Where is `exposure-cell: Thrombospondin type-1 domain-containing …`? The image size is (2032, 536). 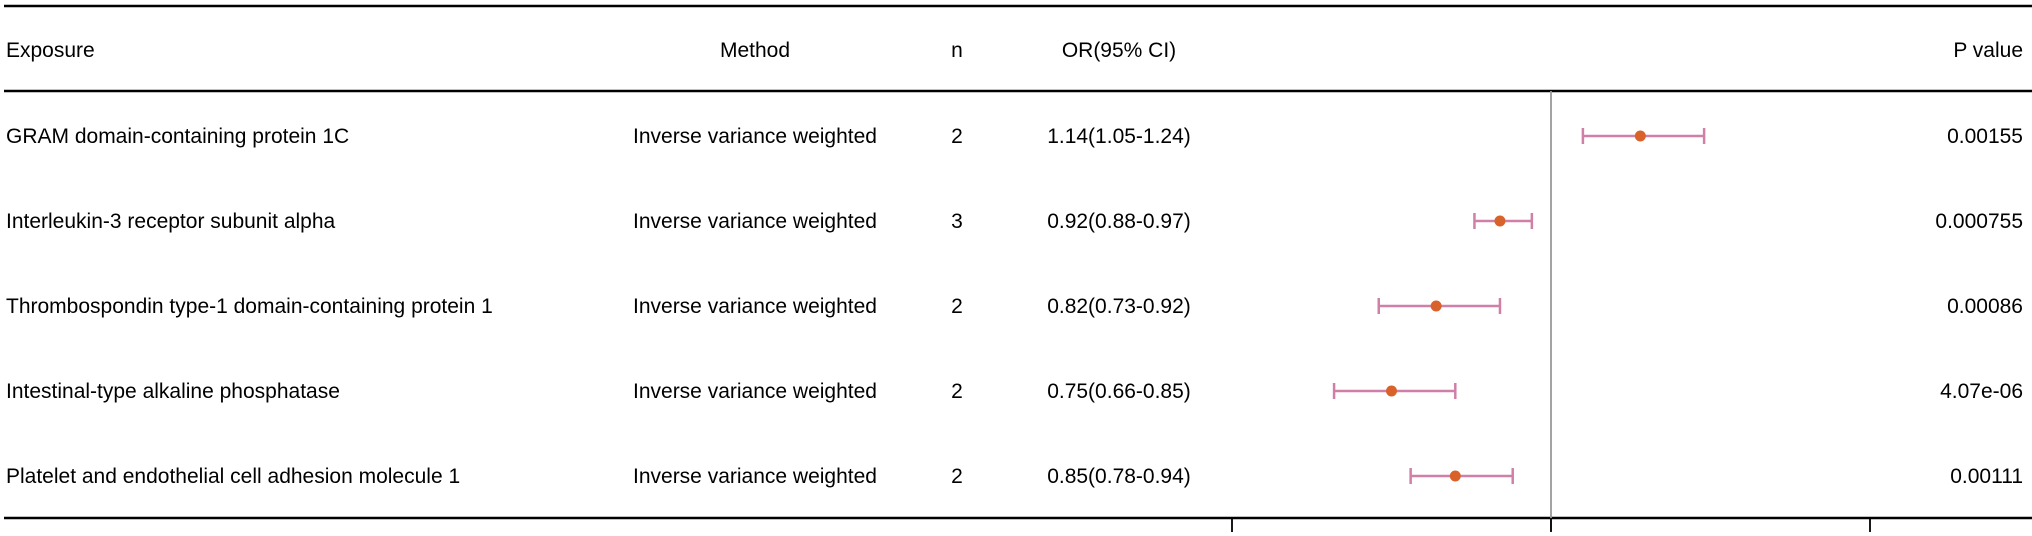
exposure-cell: Thrombospondin type-1 domain-containing … is located at coordinates (249, 306).